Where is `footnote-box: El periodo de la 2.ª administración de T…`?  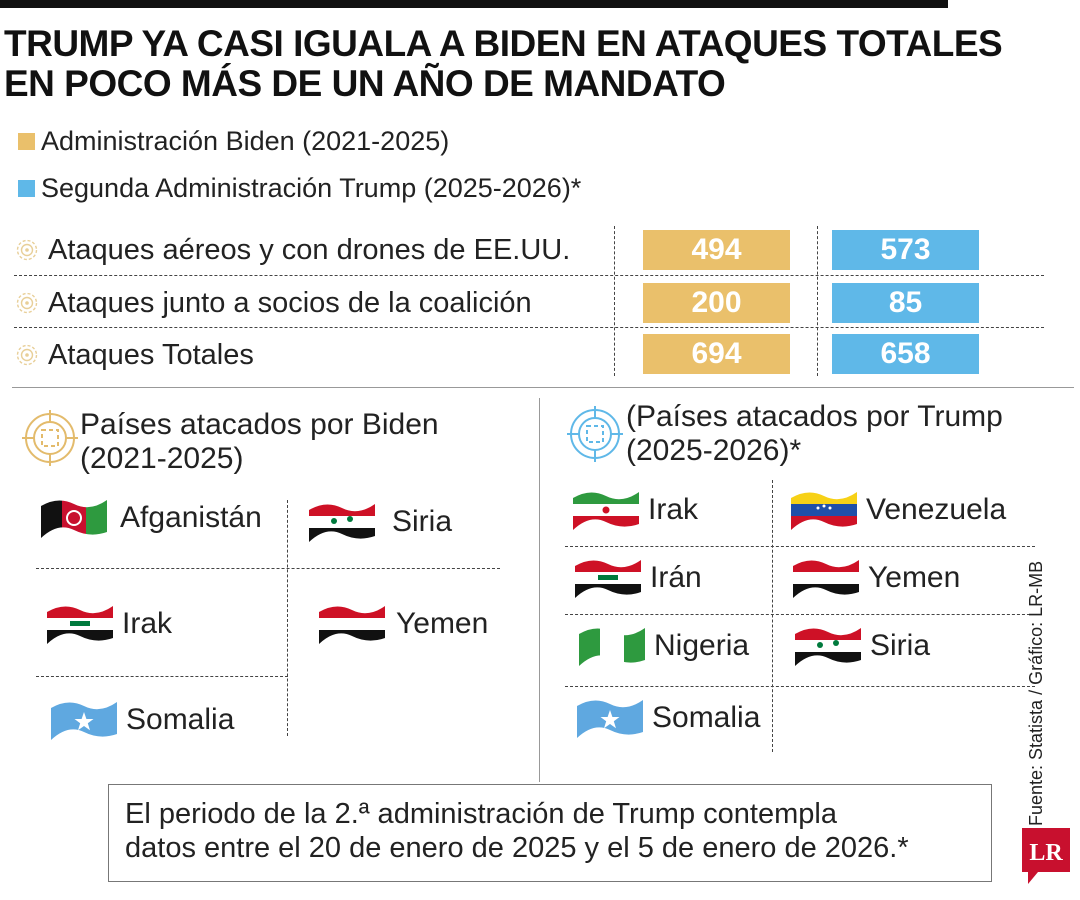 footnote-box: El periodo de la 2.ª administración de T… is located at coordinates (550, 833).